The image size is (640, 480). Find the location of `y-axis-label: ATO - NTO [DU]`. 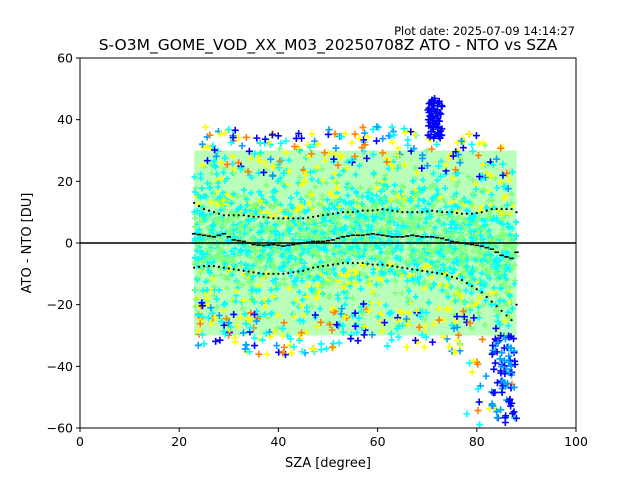

y-axis-label: ATO - NTO [DU] is located at coordinates (27, 243).